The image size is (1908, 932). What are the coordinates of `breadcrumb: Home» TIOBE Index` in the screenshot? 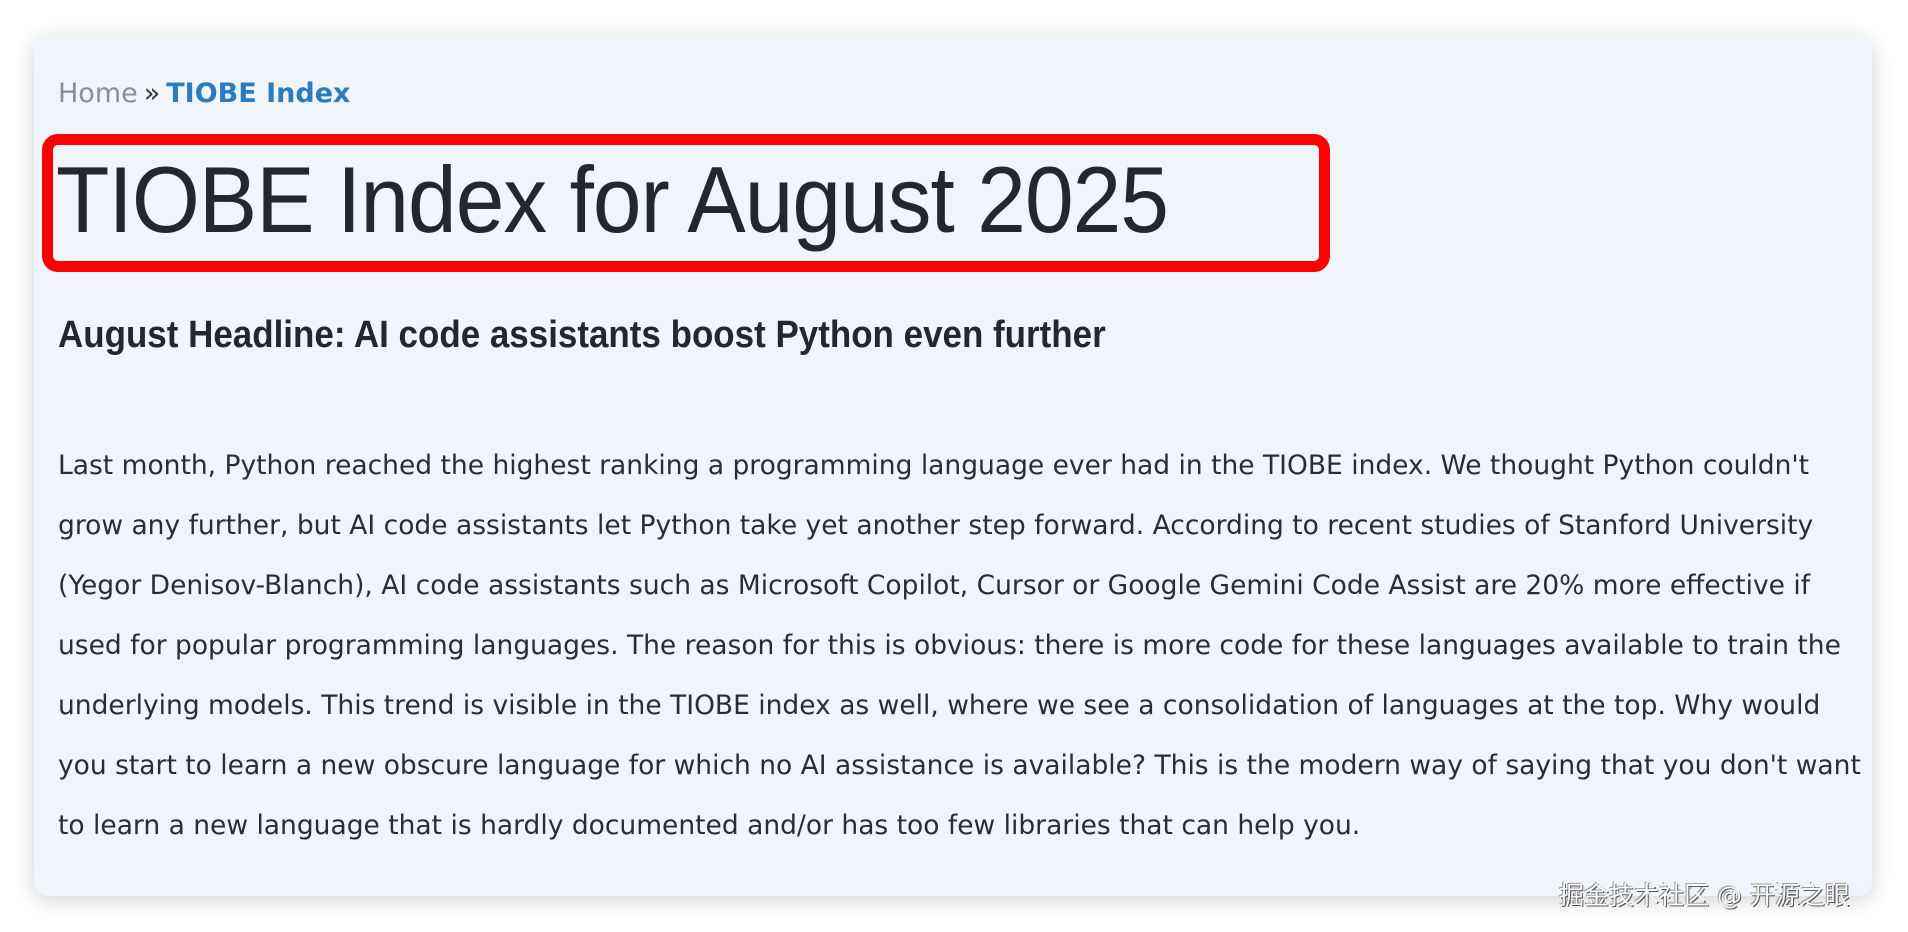 It's located at (204, 93).